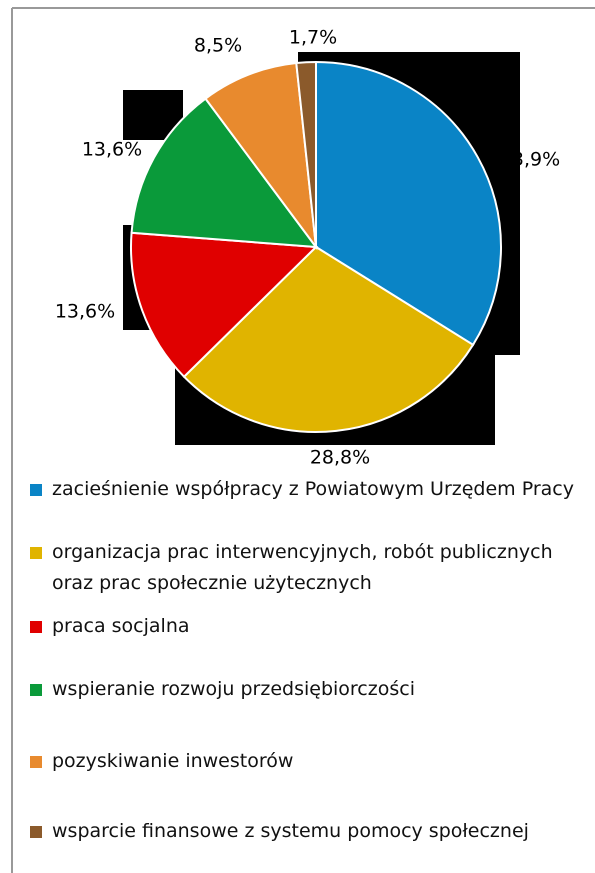 The height and width of the screenshot is (873, 595). I want to click on legend-label: pozyskiwanie inwestorów, so click(173, 761).